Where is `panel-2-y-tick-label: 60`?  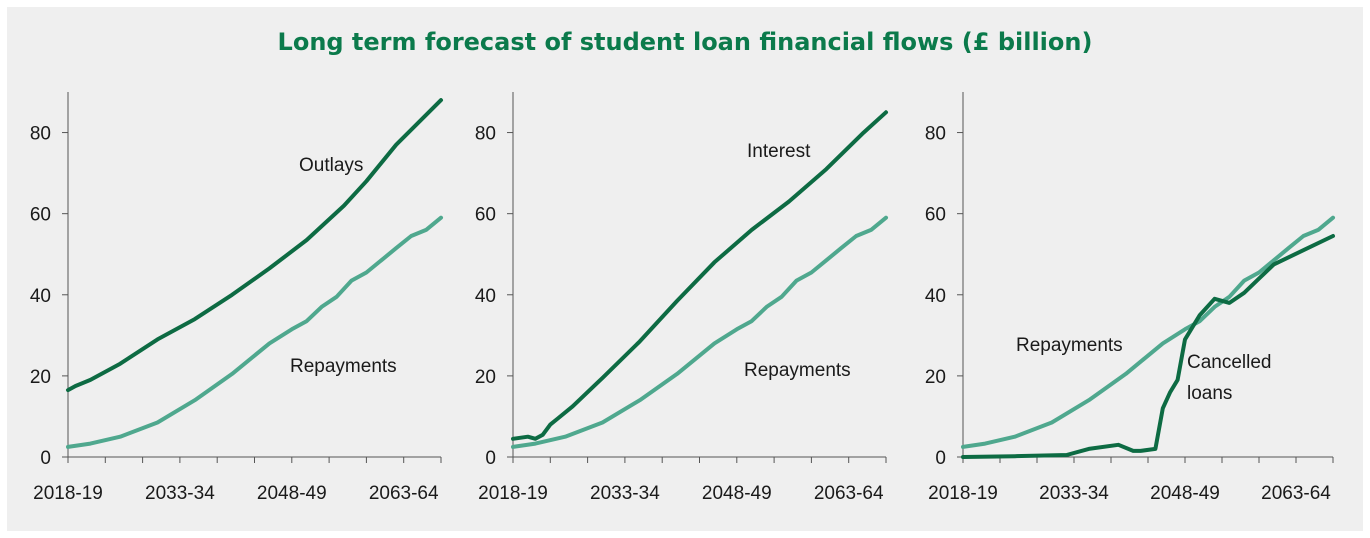 panel-2-y-tick-label: 60 is located at coordinates (485, 215).